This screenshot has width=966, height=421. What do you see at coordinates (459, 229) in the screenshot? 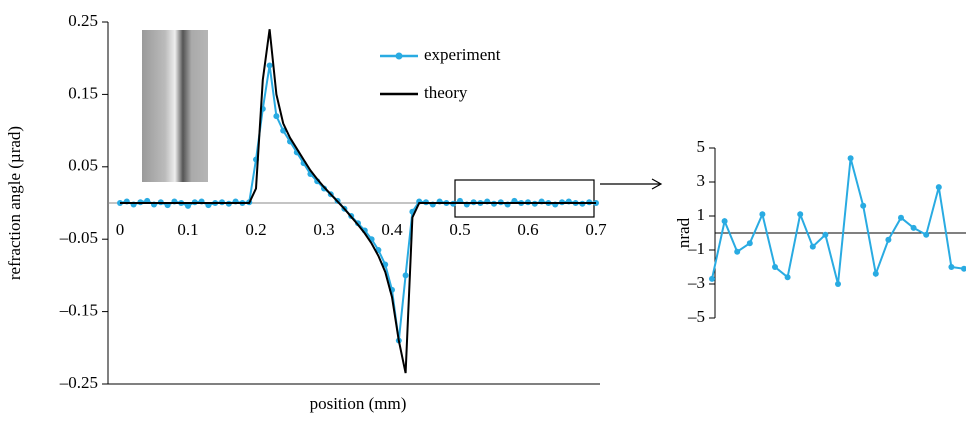
I see `x-tick-label: 0.5` at bounding box center [459, 229].